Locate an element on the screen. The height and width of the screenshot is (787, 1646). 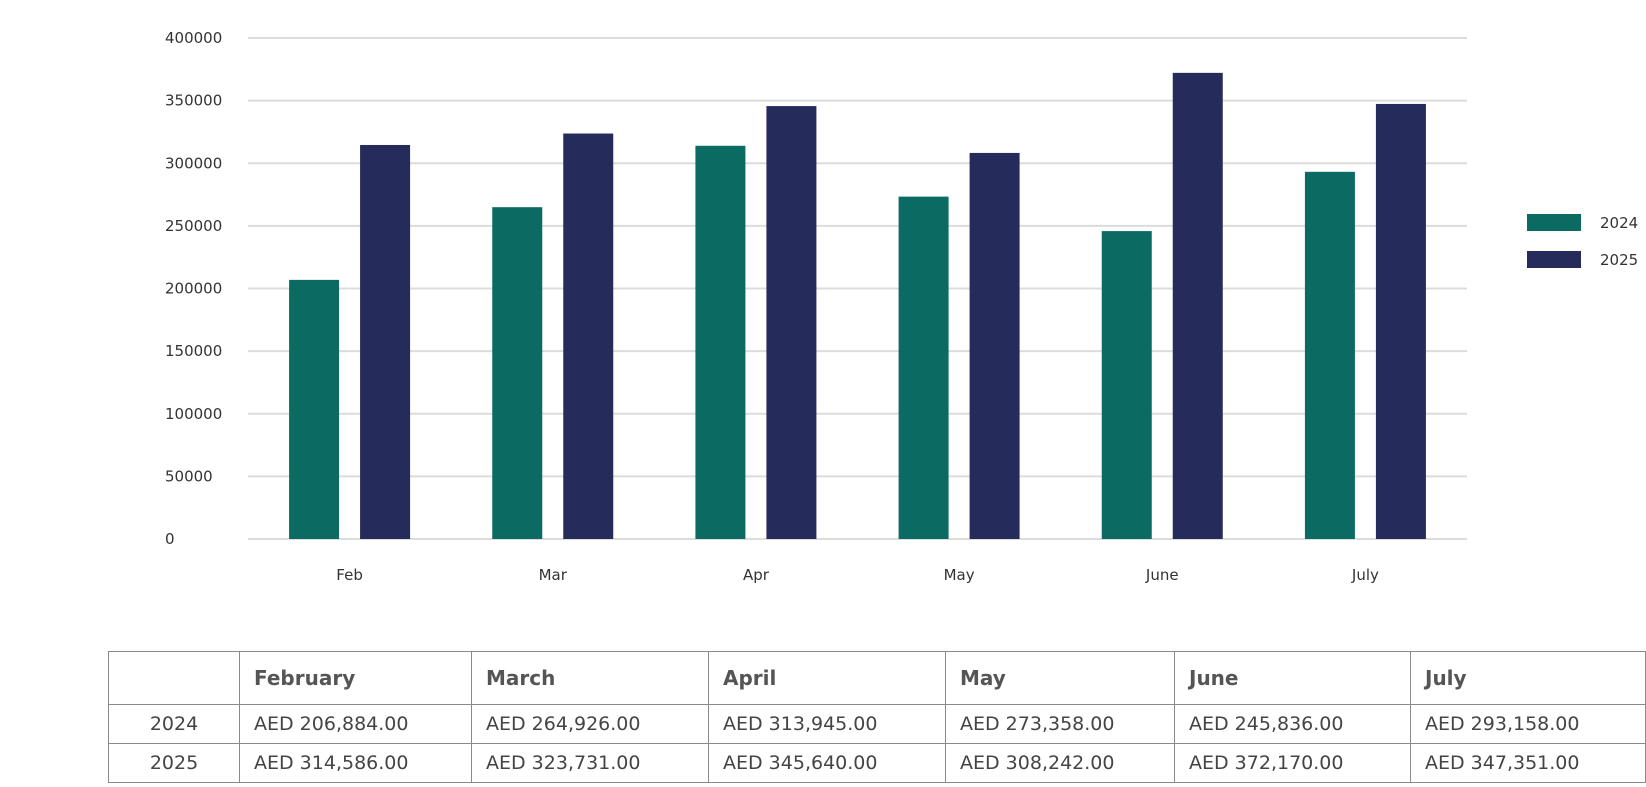
table-cell: AED 308,242.00 is located at coordinates (1060, 763).